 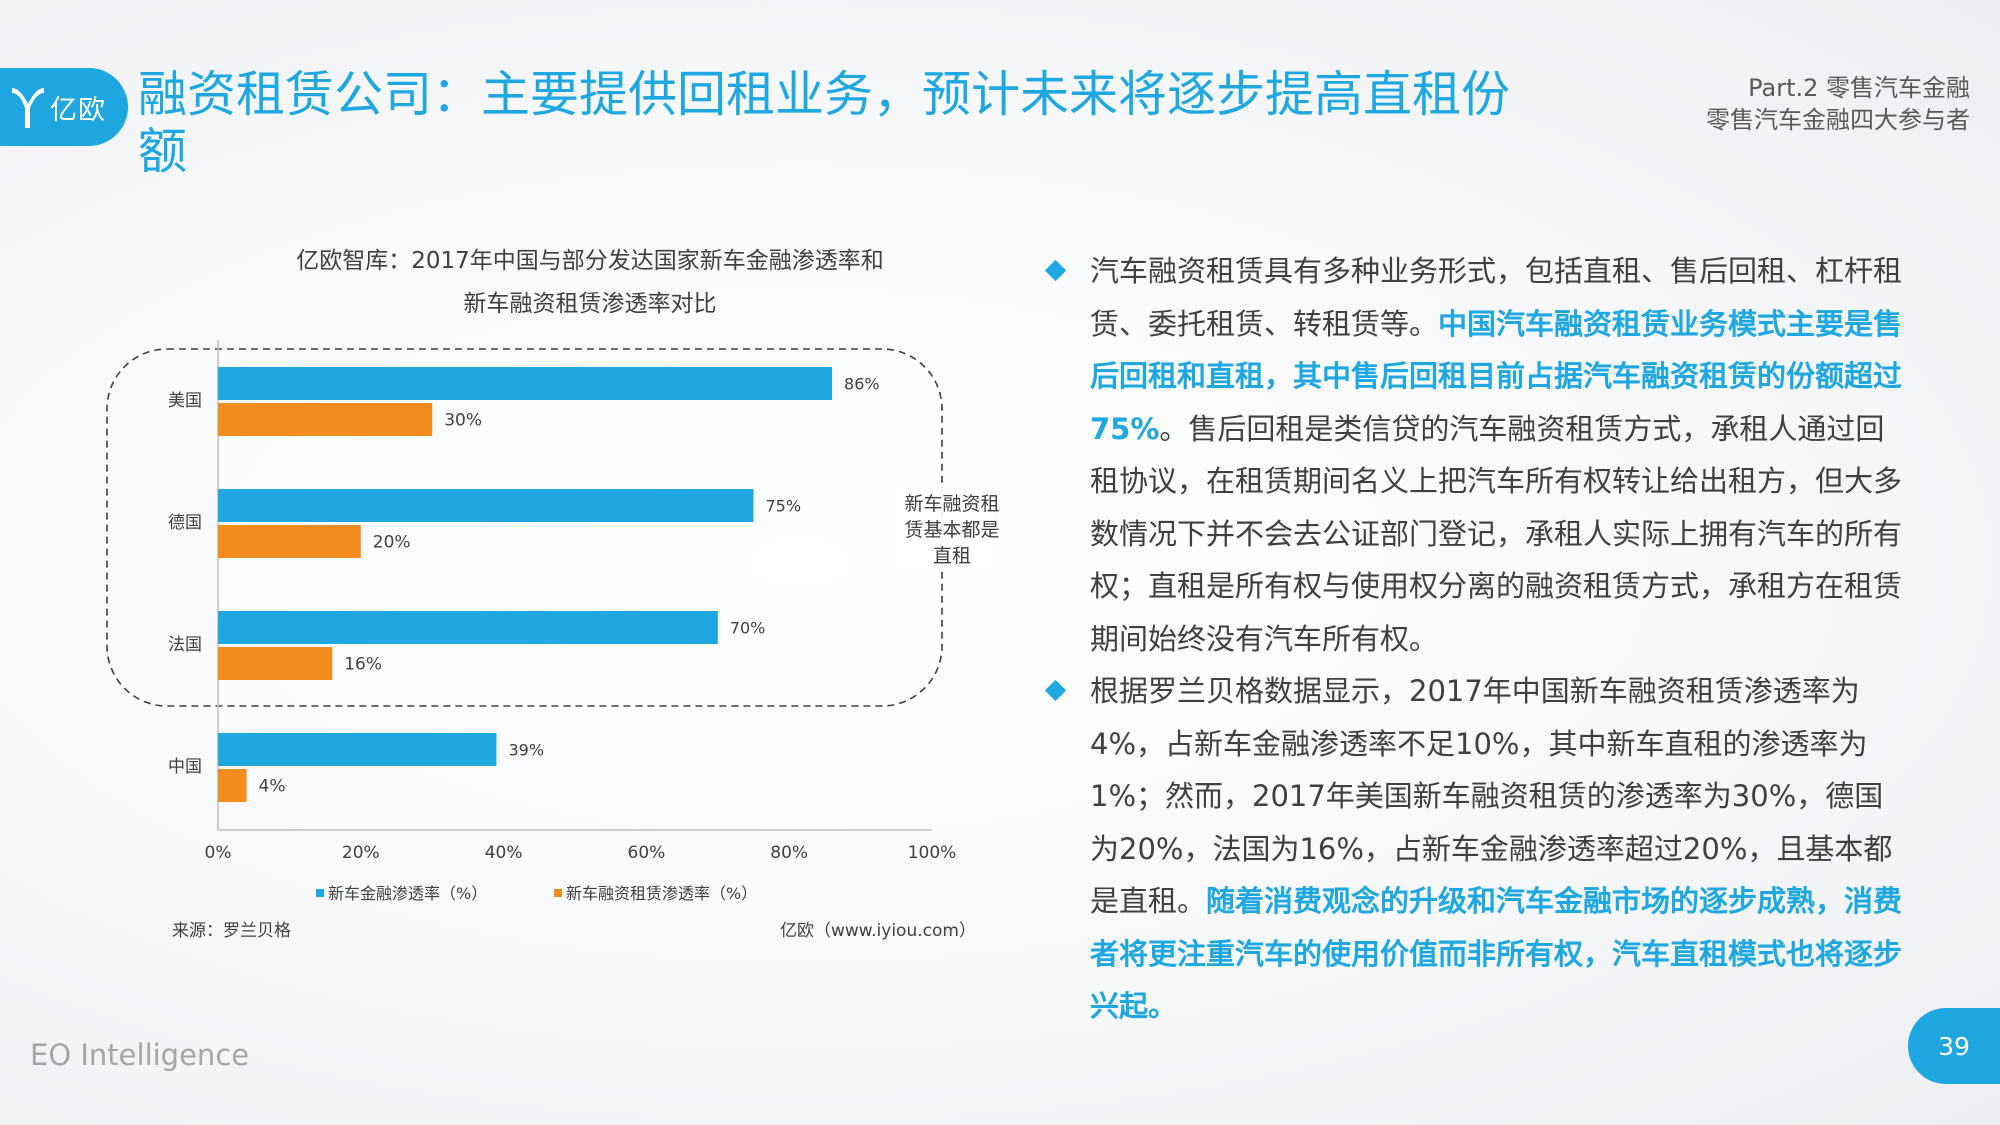 I want to click on legend-label: 新车融资租赁渗透率（%）, so click(x=661, y=893).